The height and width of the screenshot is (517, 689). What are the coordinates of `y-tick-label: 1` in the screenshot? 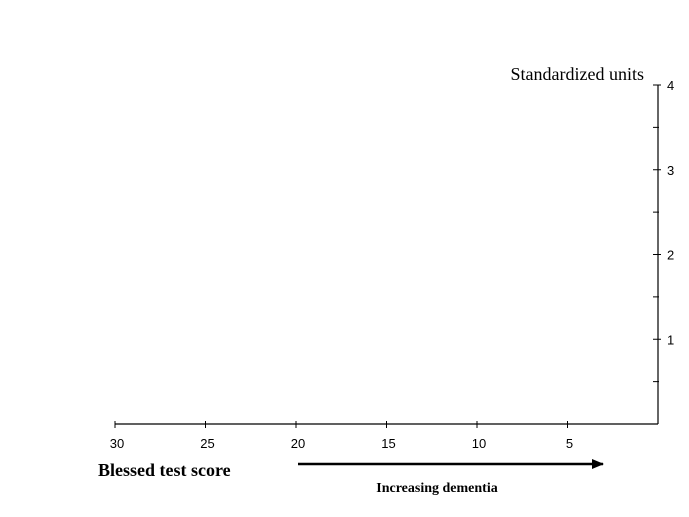 It's located at (670, 339).